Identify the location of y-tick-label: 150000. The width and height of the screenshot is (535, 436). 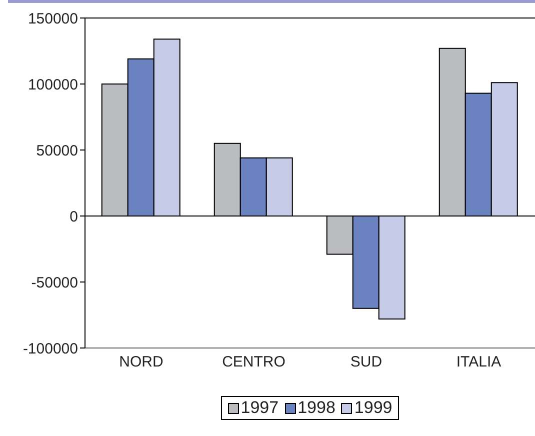
(53, 19).